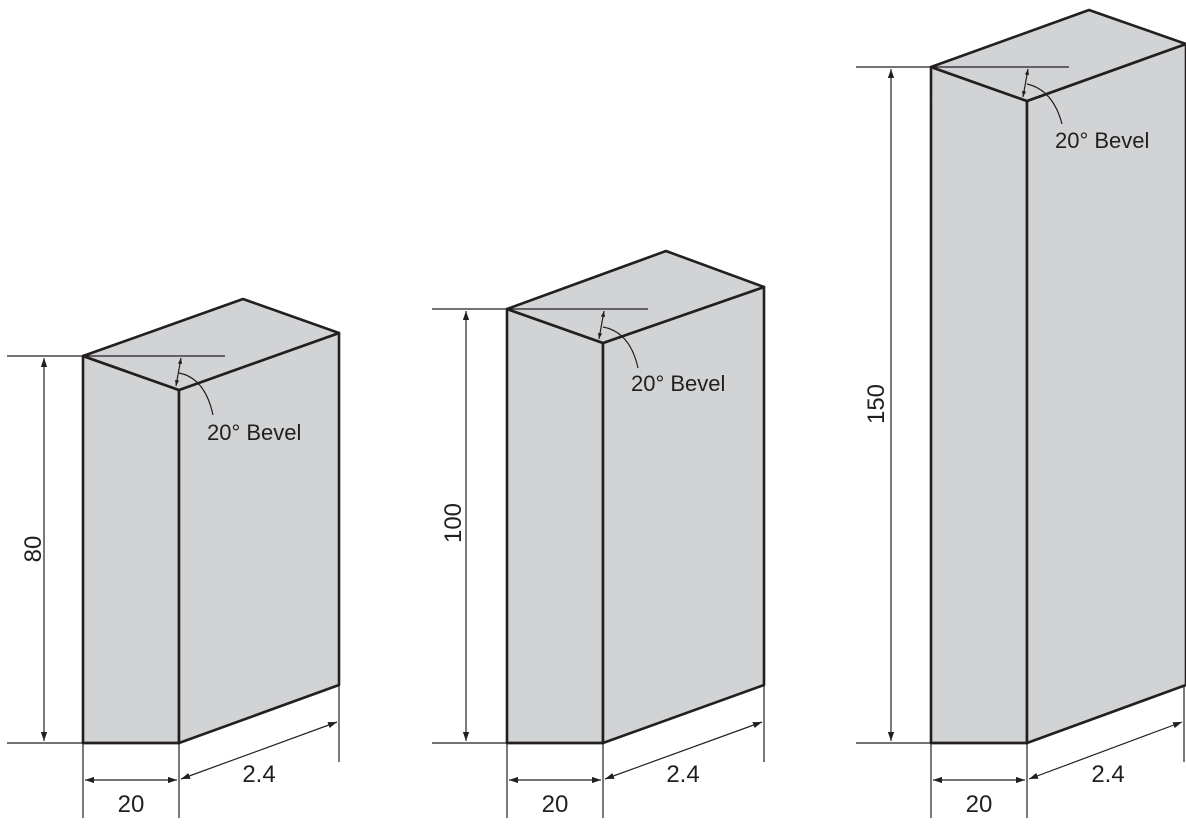 The image size is (1186, 825). What do you see at coordinates (1105, 750) in the screenshot?
I see `block-3-depth-dimension` at bounding box center [1105, 750].